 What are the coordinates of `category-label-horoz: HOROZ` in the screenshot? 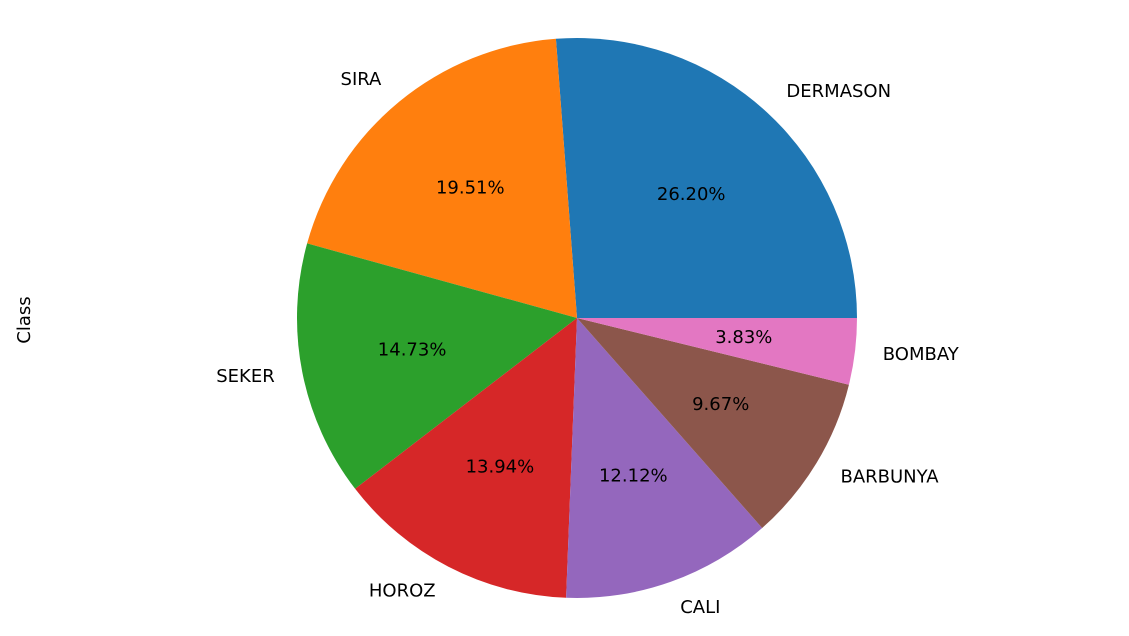 It's located at (402, 591).